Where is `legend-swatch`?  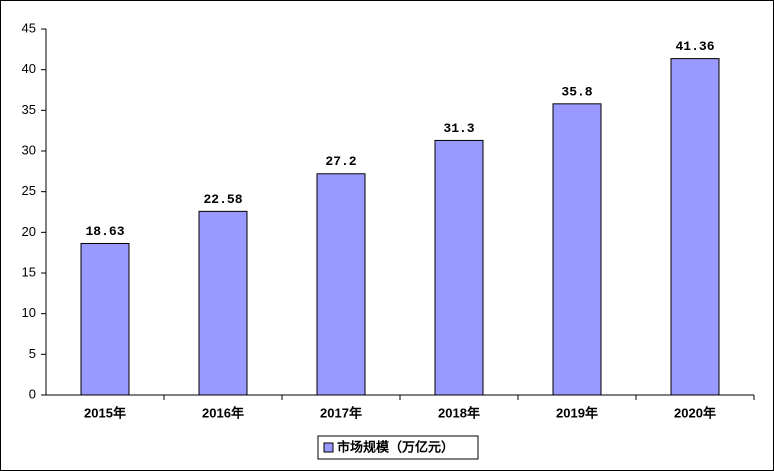
legend-swatch is located at coordinates (328, 447).